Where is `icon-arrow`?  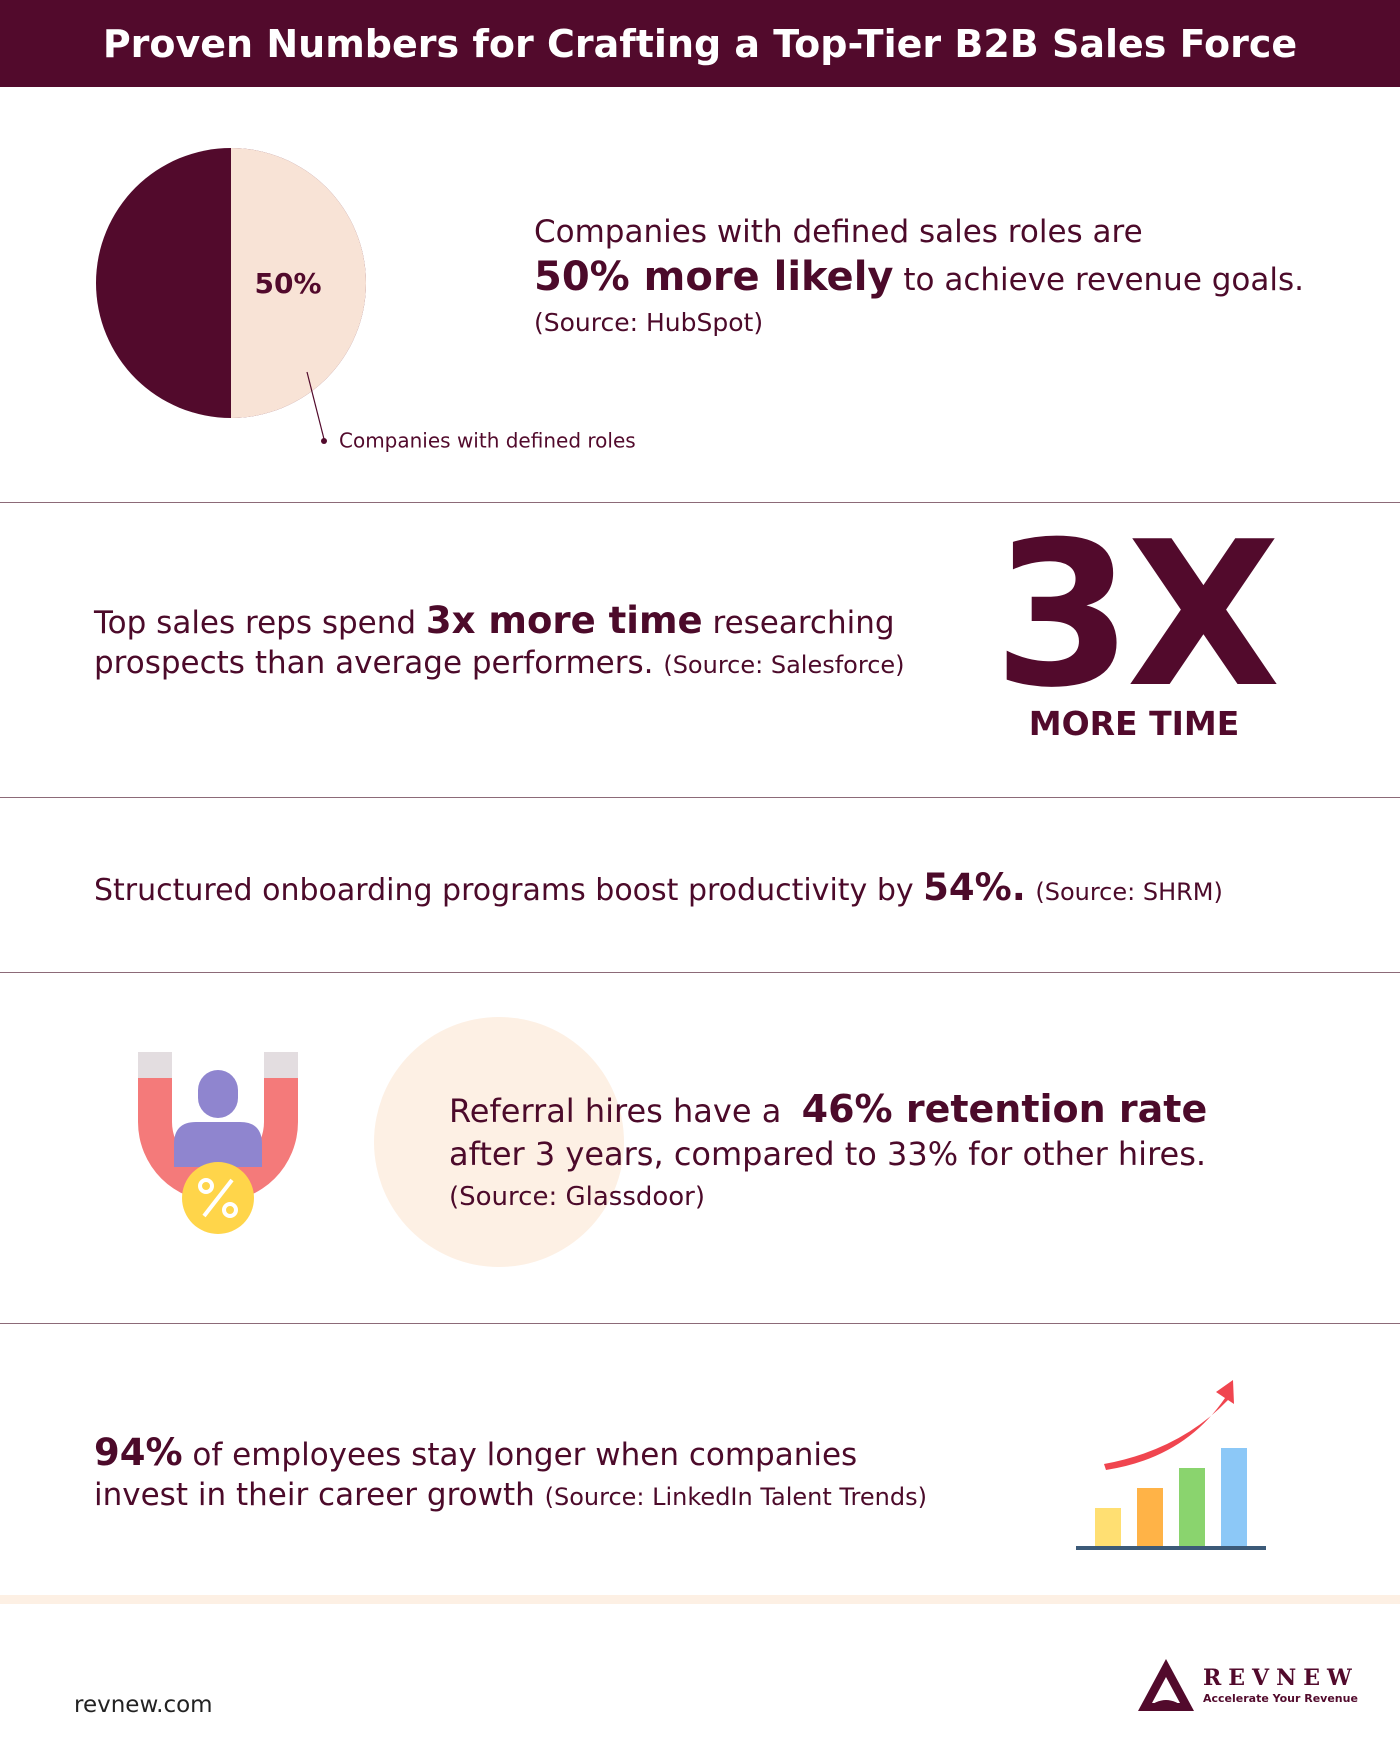 icon-arrow is located at coordinates (1169, 1425).